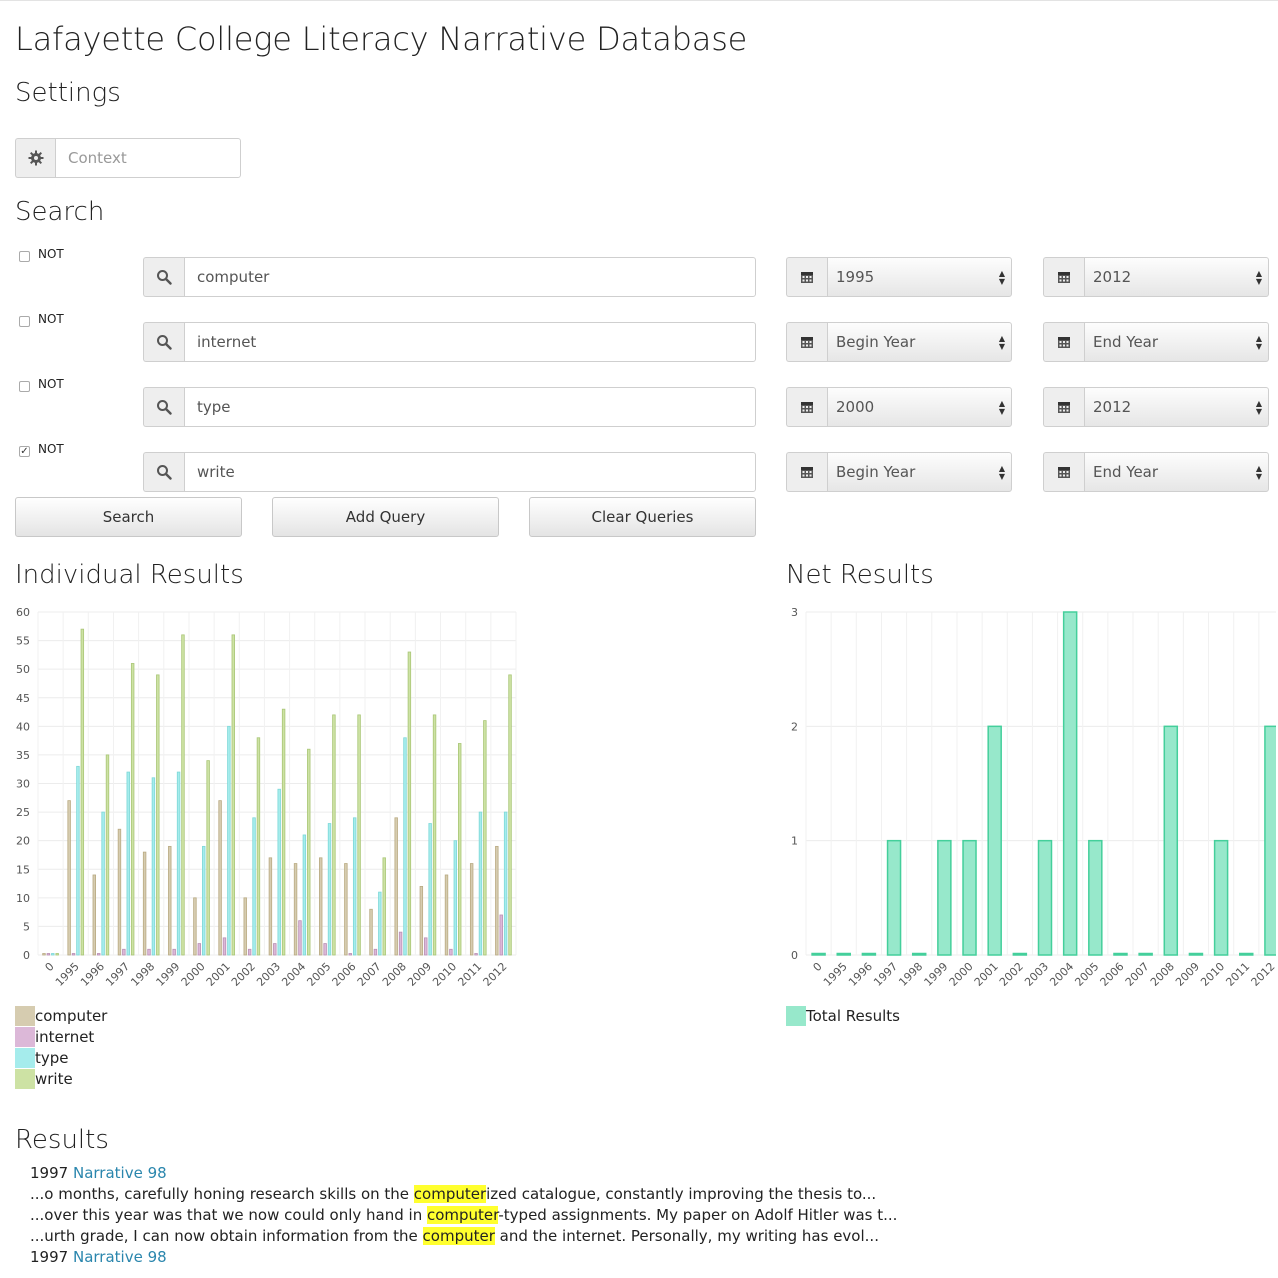  Describe the element at coordinates (394, 974) in the screenshot. I see `x-tick-label: 2008` at that location.